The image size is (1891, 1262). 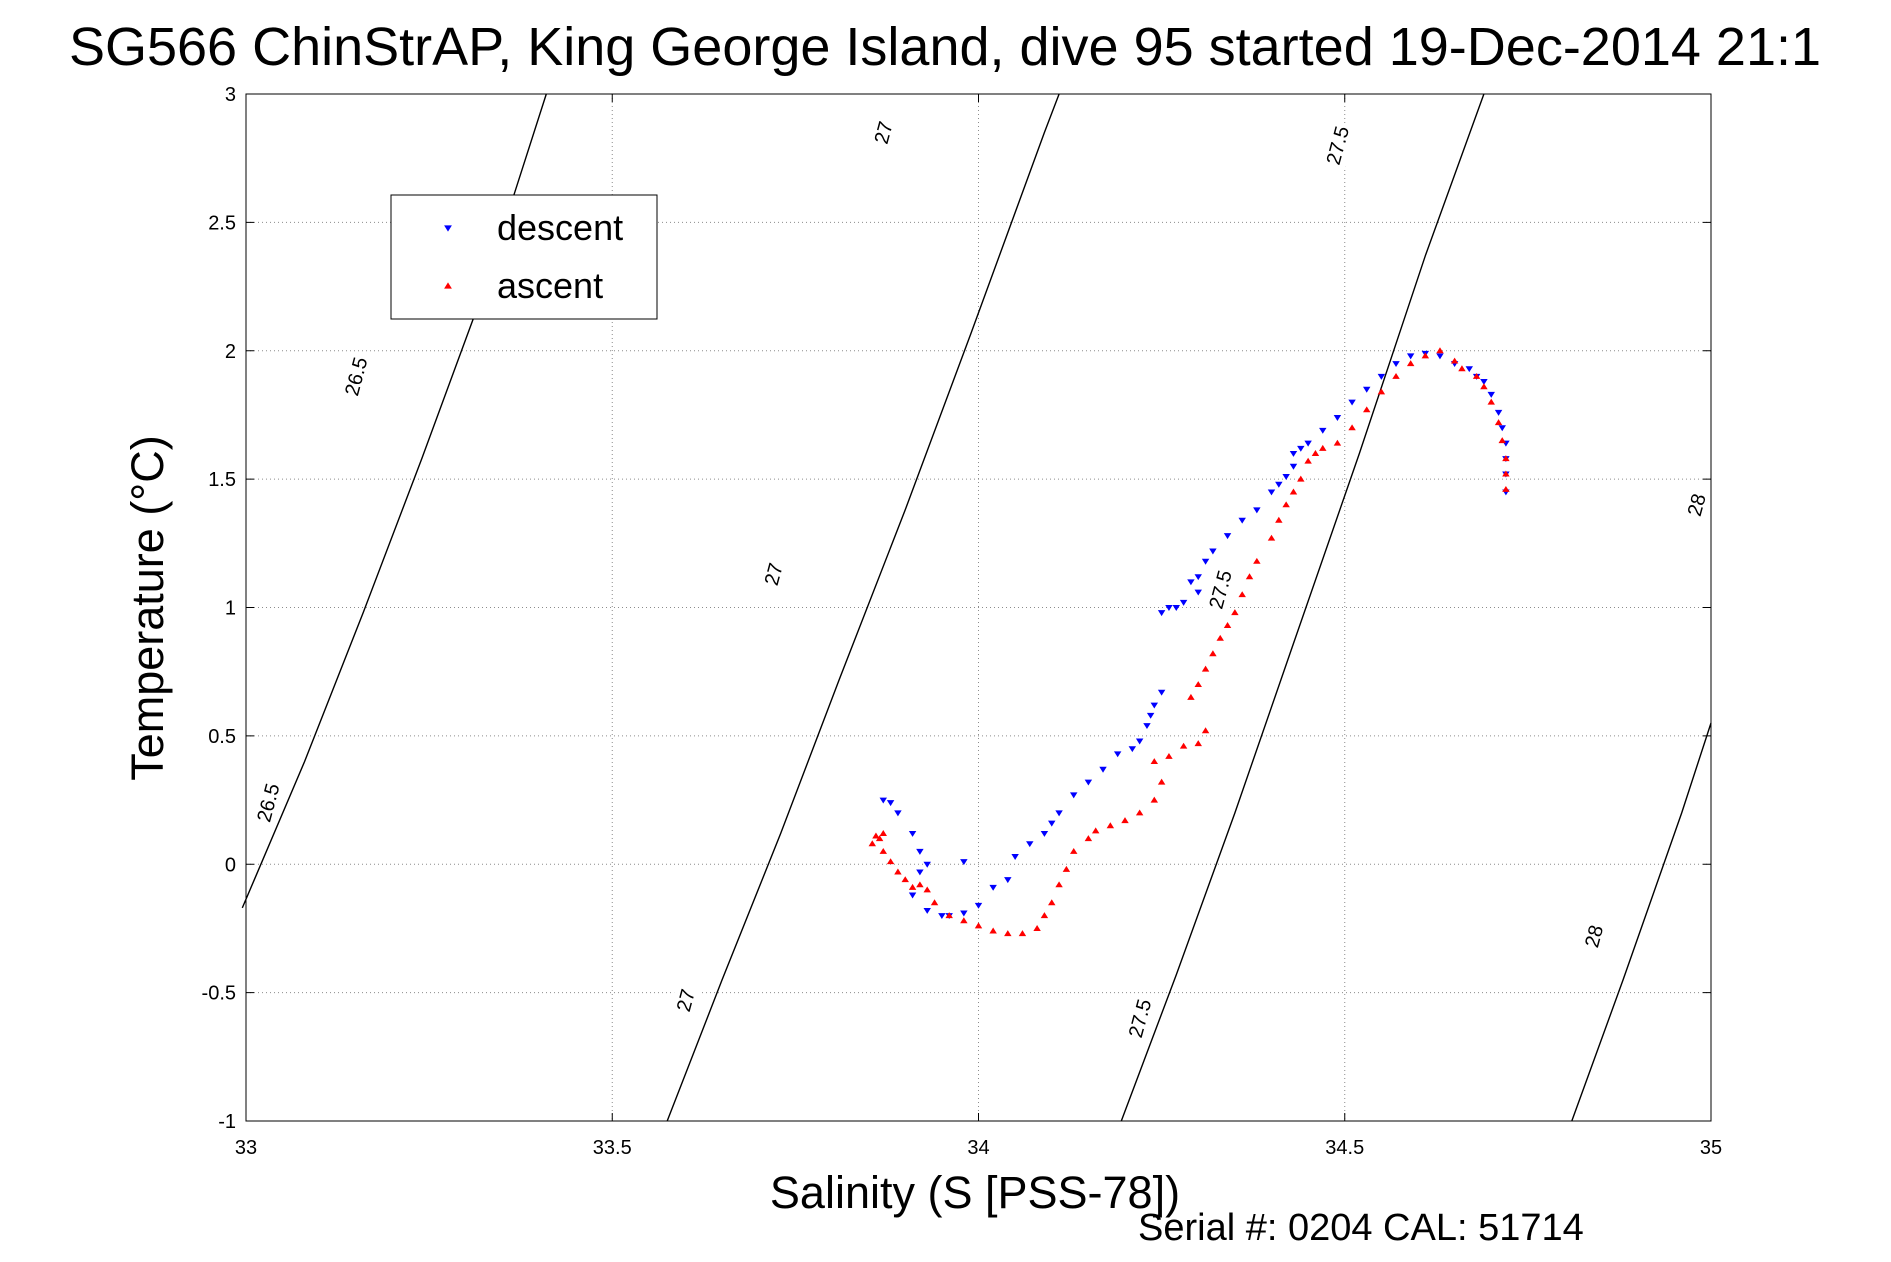 What do you see at coordinates (524, 257) in the screenshot?
I see `legend-box` at bounding box center [524, 257].